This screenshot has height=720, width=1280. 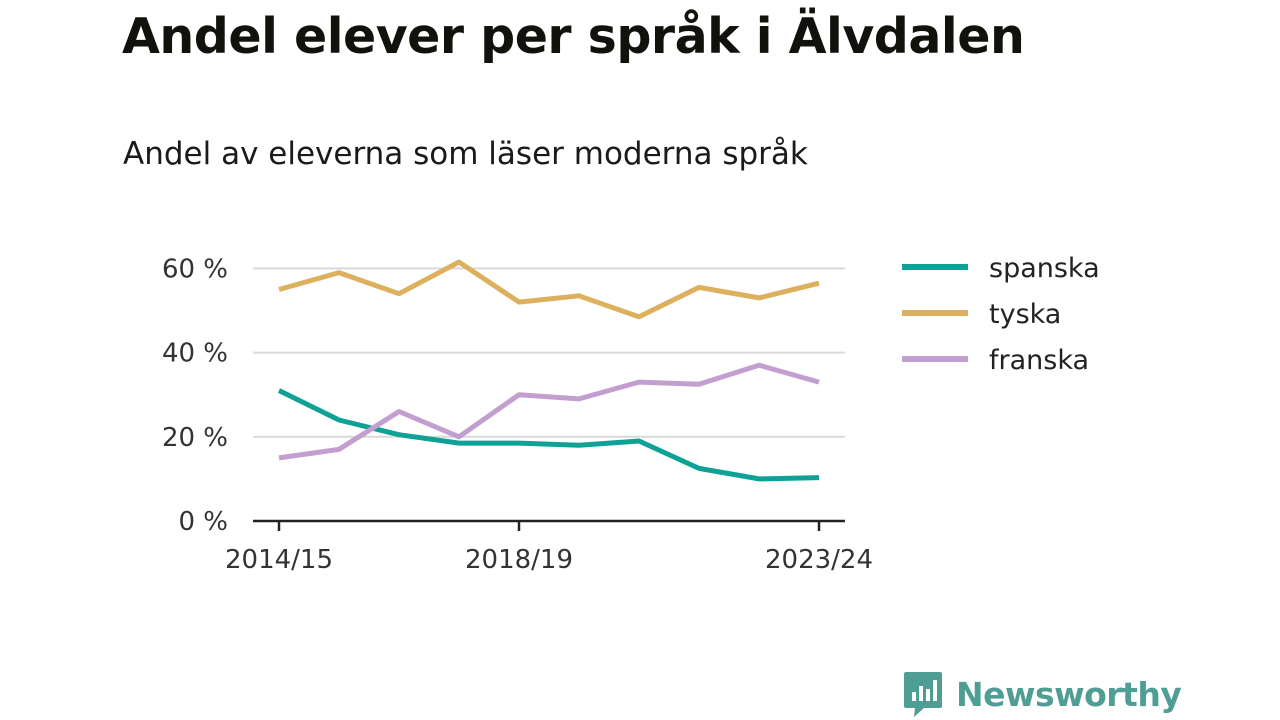 What do you see at coordinates (1025, 314) in the screenshot?
I see `legend-label-tyska: tyska` at bounding box center [1025, 314].